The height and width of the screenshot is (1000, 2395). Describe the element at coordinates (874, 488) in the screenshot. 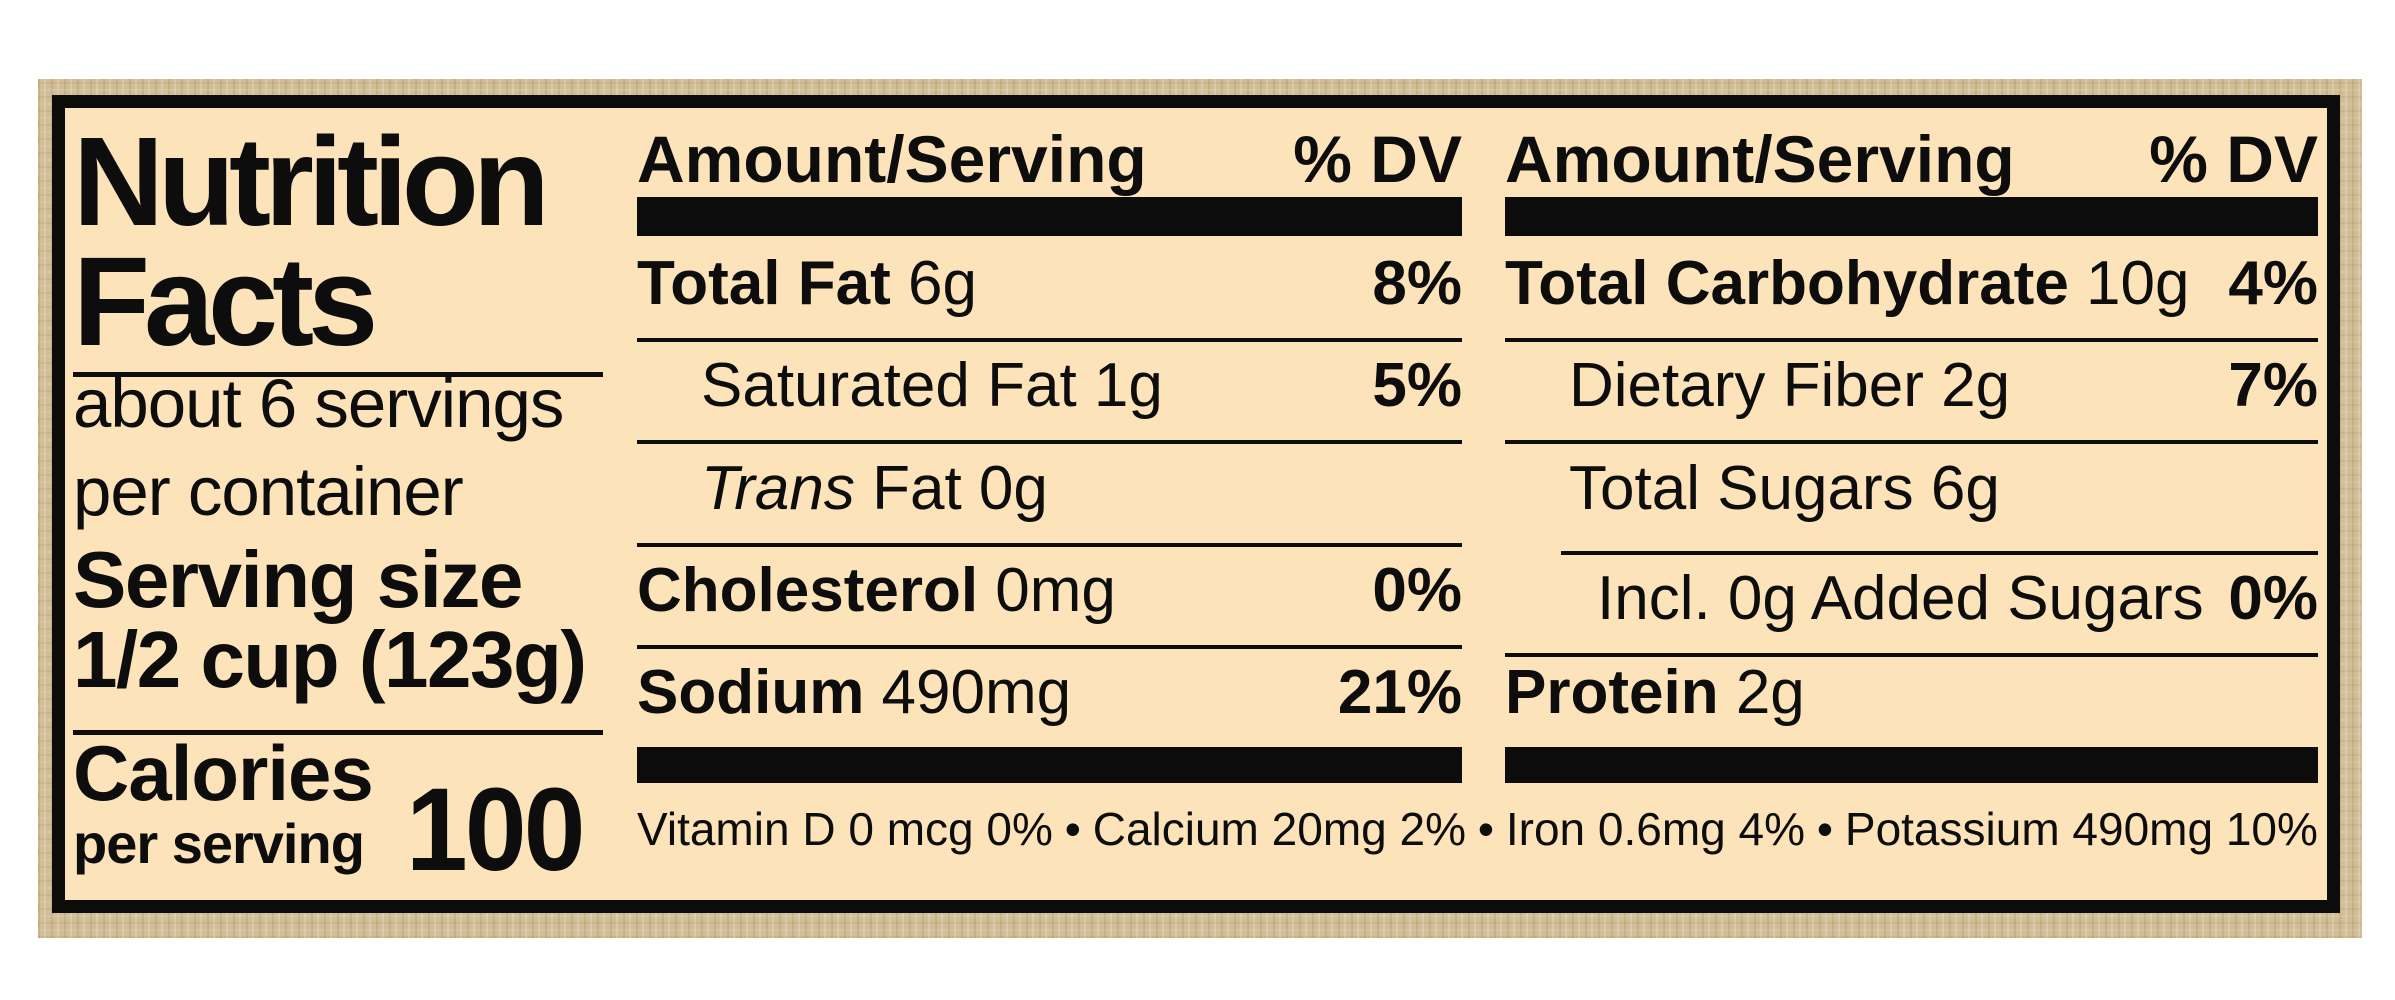

I see `nutrient-row-trans-fat: Trans Fat 0g` at that location.